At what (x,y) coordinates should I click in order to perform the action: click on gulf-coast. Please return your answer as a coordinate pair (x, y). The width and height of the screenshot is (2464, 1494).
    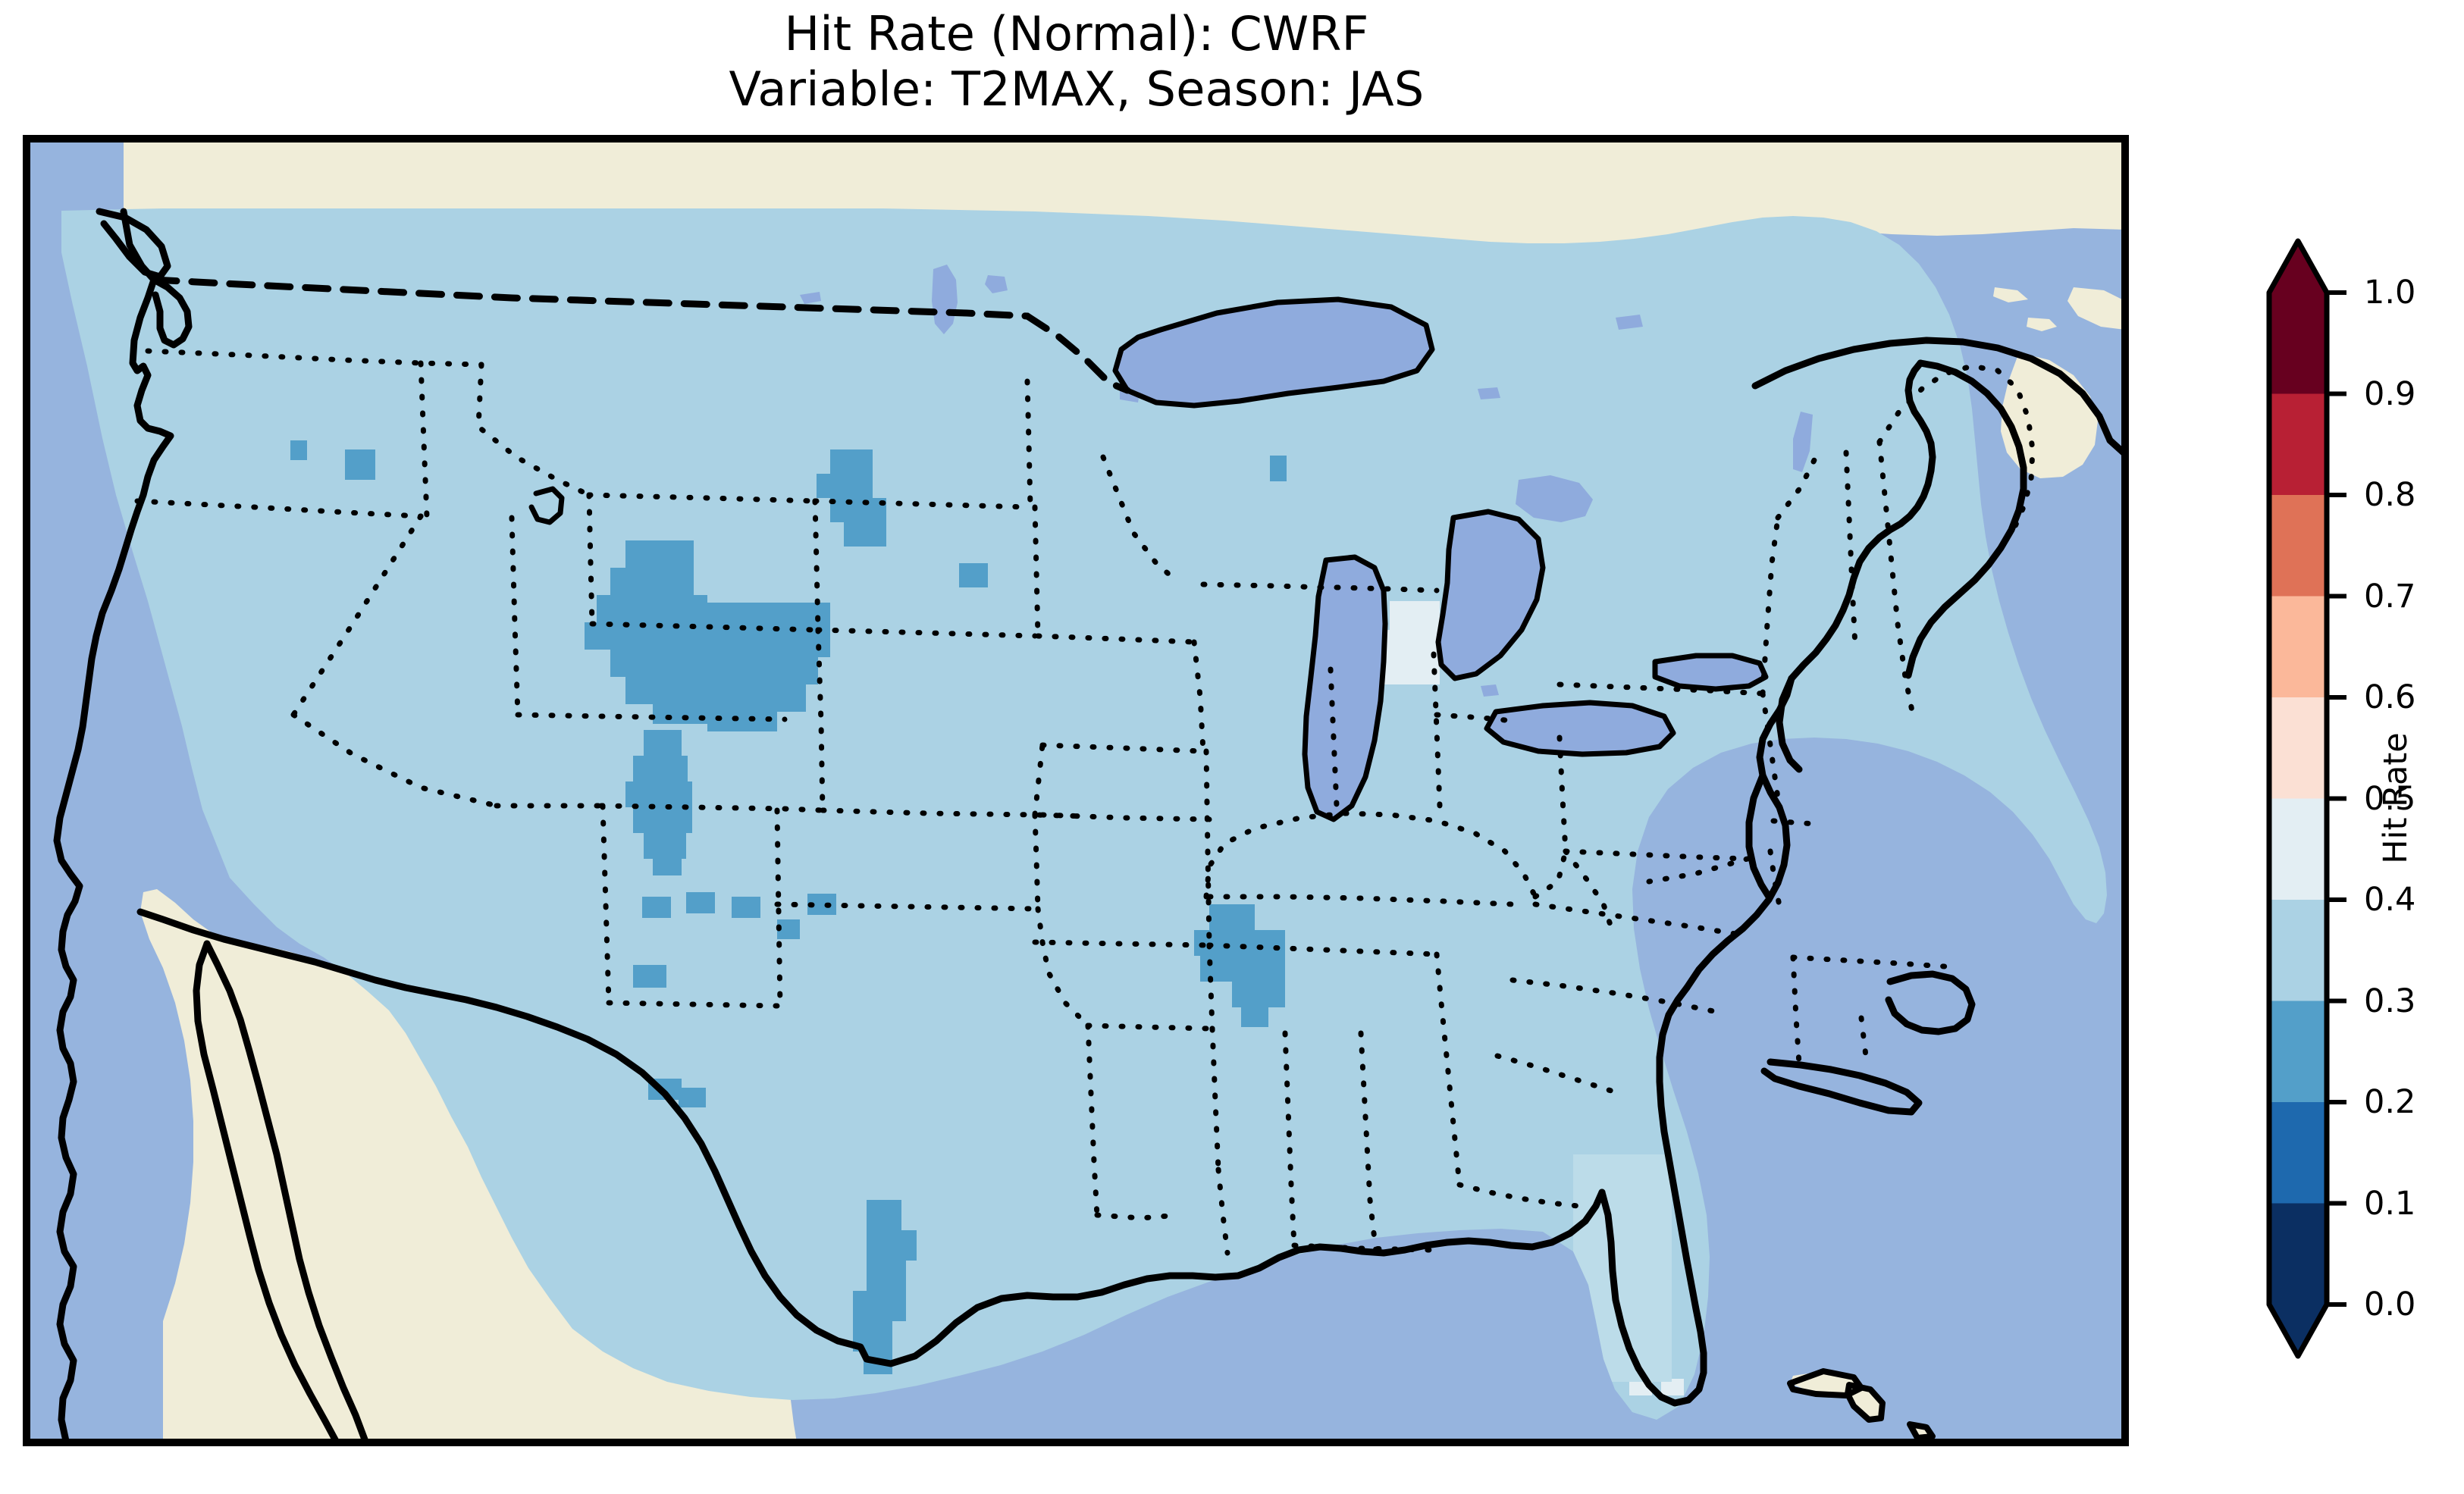
    Looking at the image, I should click on (1235, 1278).